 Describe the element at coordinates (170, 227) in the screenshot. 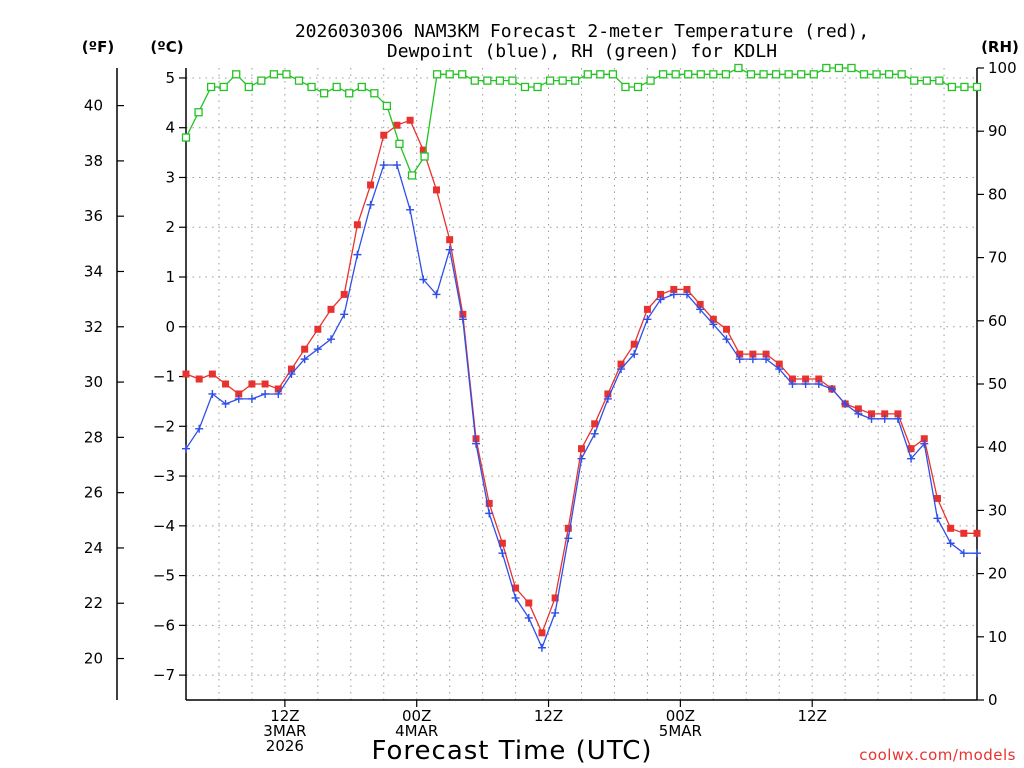

I see `celsius-tick-label: 2` at that location.